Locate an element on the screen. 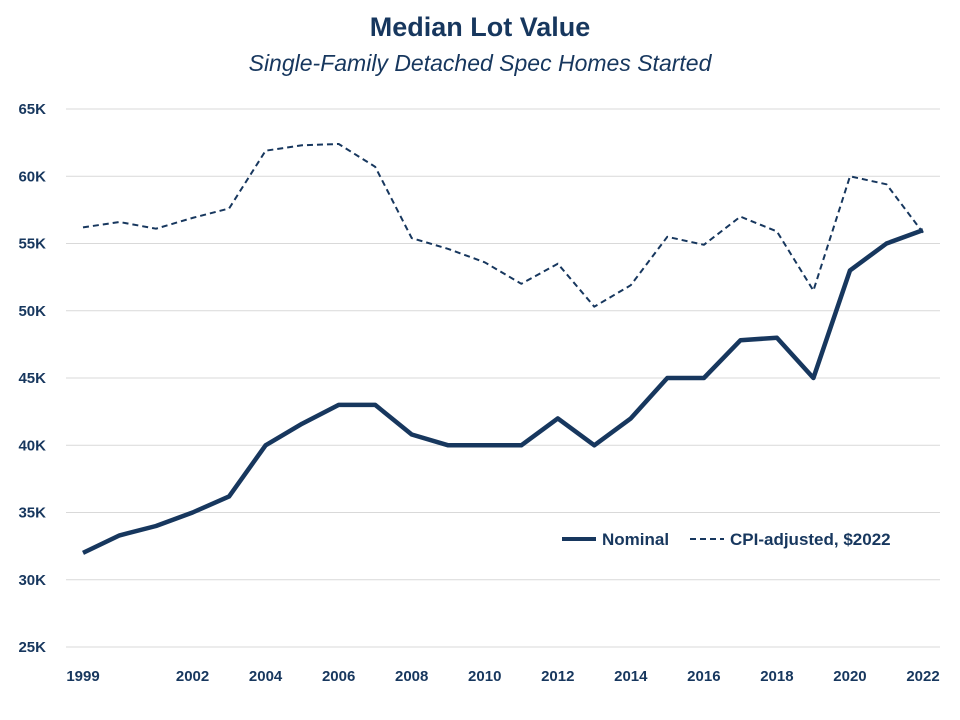 The image size is (960, 720). y-tick-label: 35K is located at coordinates (32, 513).